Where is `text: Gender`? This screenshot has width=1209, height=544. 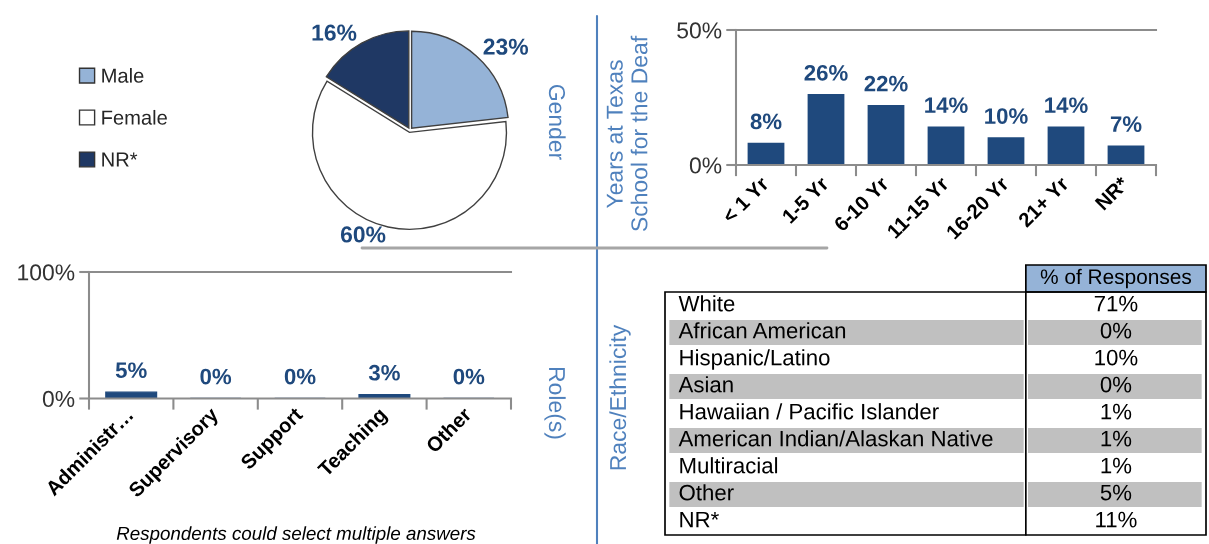 text: Gender is located at coordinates (557, 122).